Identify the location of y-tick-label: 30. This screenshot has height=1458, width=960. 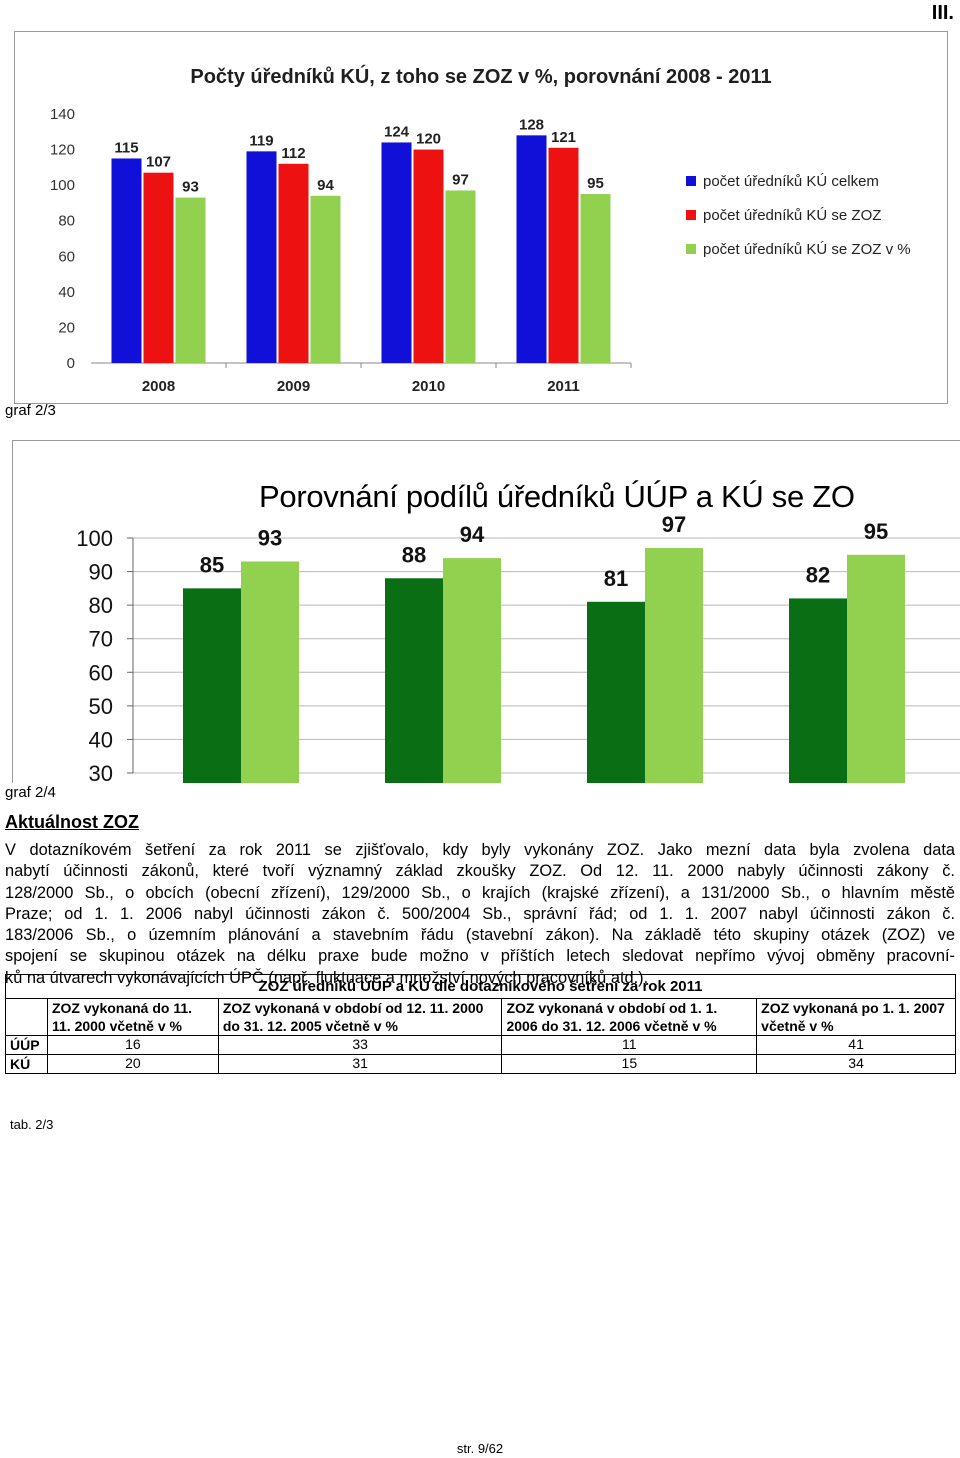
(101, 772).